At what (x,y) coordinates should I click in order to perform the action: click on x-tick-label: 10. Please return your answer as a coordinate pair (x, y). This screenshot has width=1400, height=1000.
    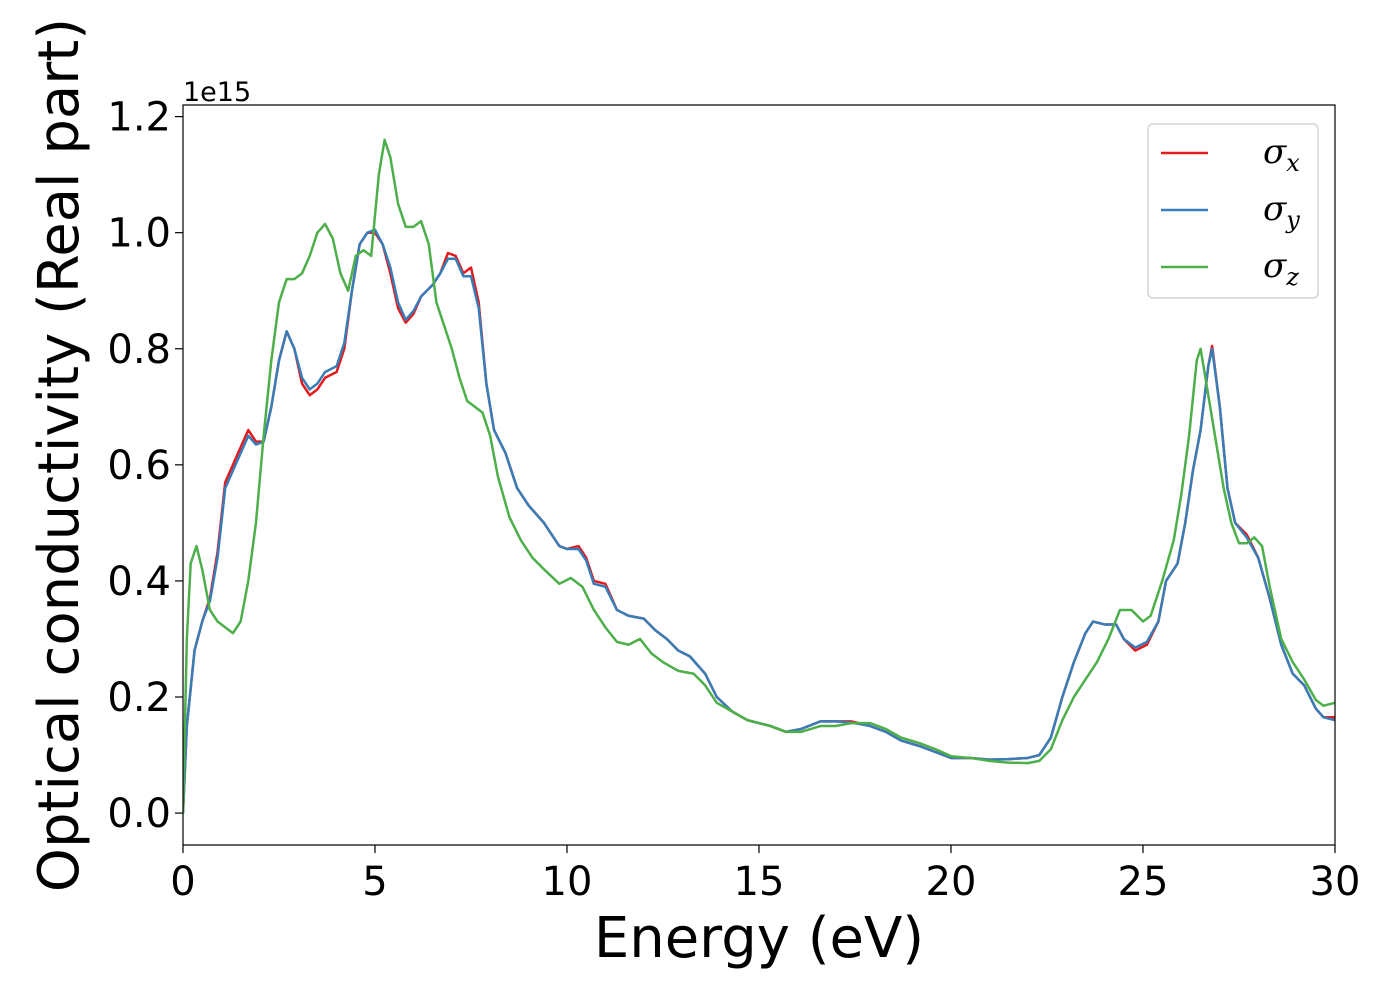
    Looking at the image, I should click on (567, 882).